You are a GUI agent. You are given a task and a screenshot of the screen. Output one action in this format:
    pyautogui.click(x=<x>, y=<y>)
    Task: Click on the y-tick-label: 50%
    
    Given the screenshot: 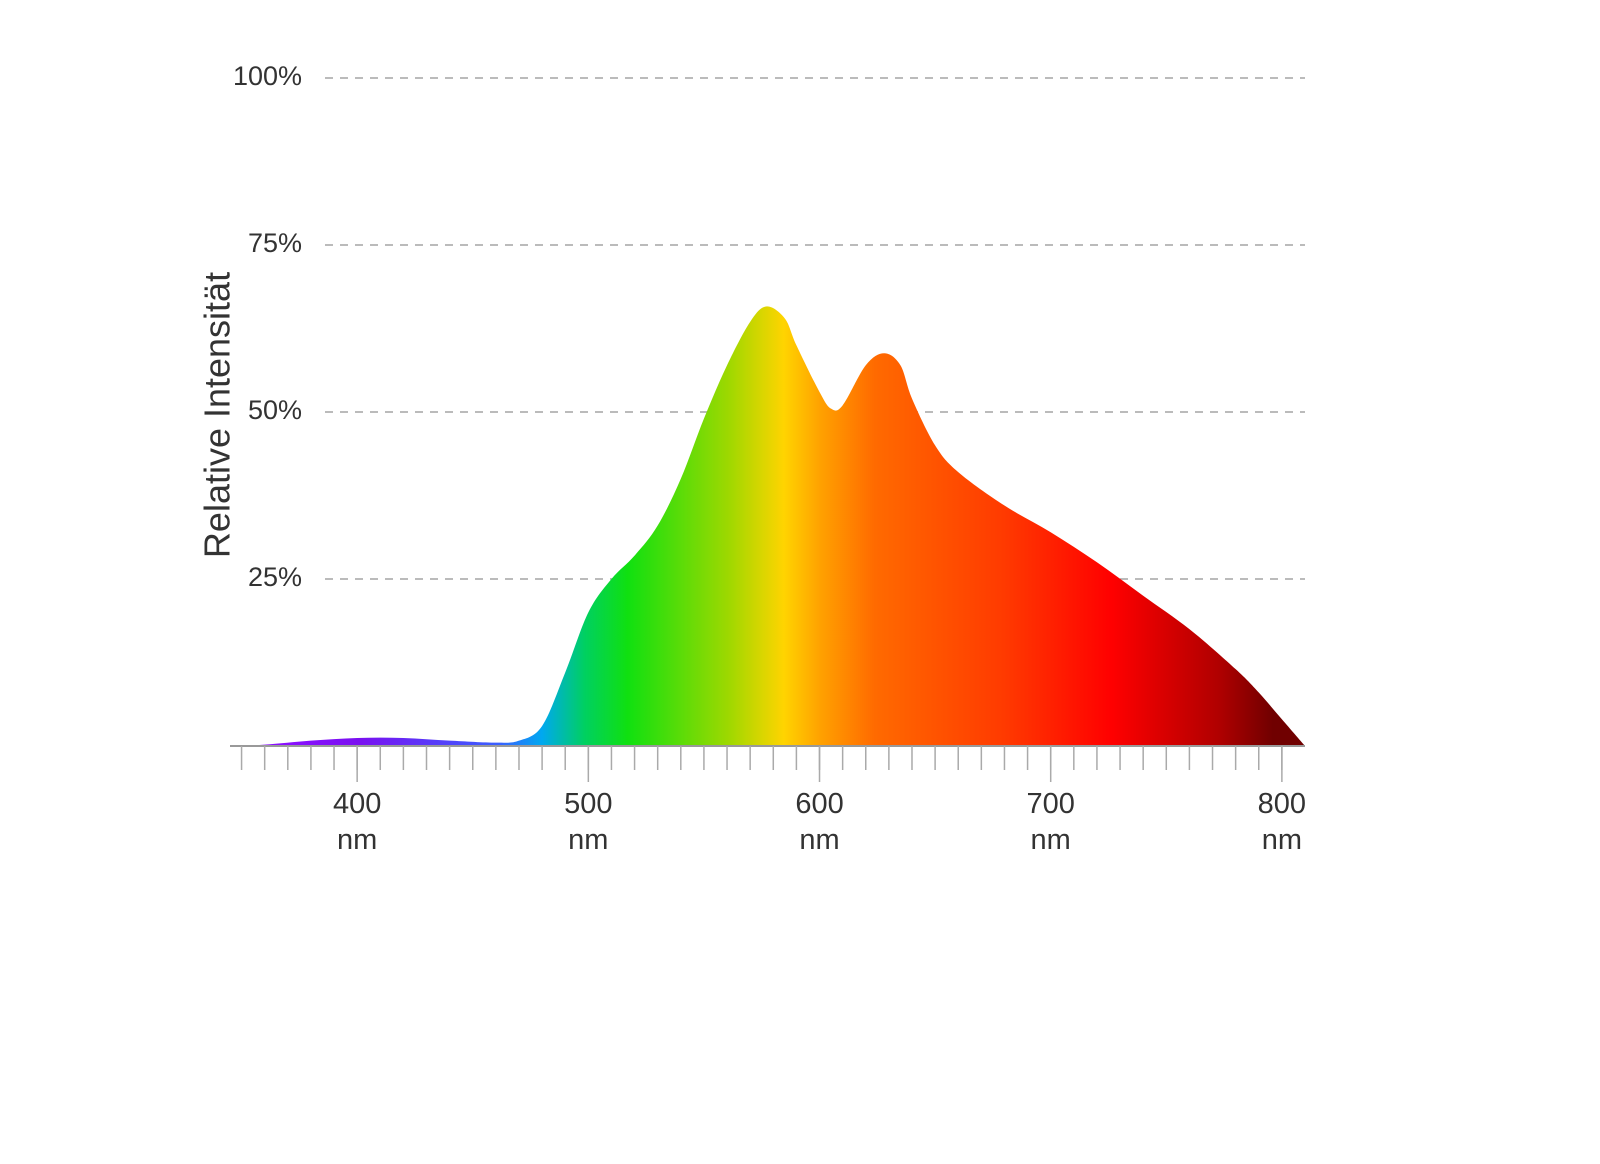 What is the action you would take?
    pyautogui.click(x=275, y=410)
    